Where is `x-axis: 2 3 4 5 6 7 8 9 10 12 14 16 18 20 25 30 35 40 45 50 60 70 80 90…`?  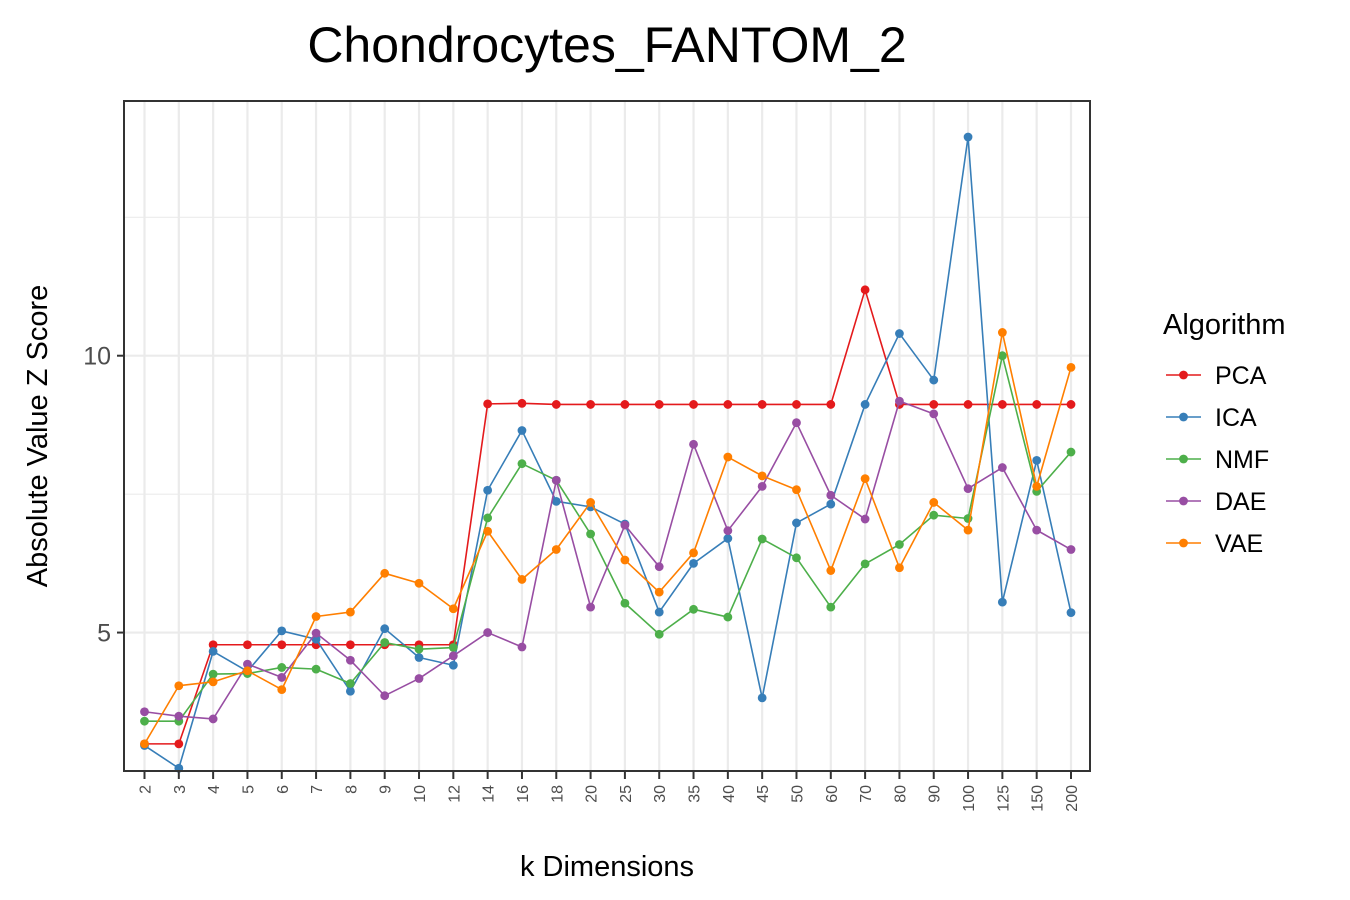 x-axis: 2 3 4 5 6 7 8 9 10 12 14 16 18 20 25 30 35 40 45 50 60 70 80 90… is located at coordinates (609, 791).